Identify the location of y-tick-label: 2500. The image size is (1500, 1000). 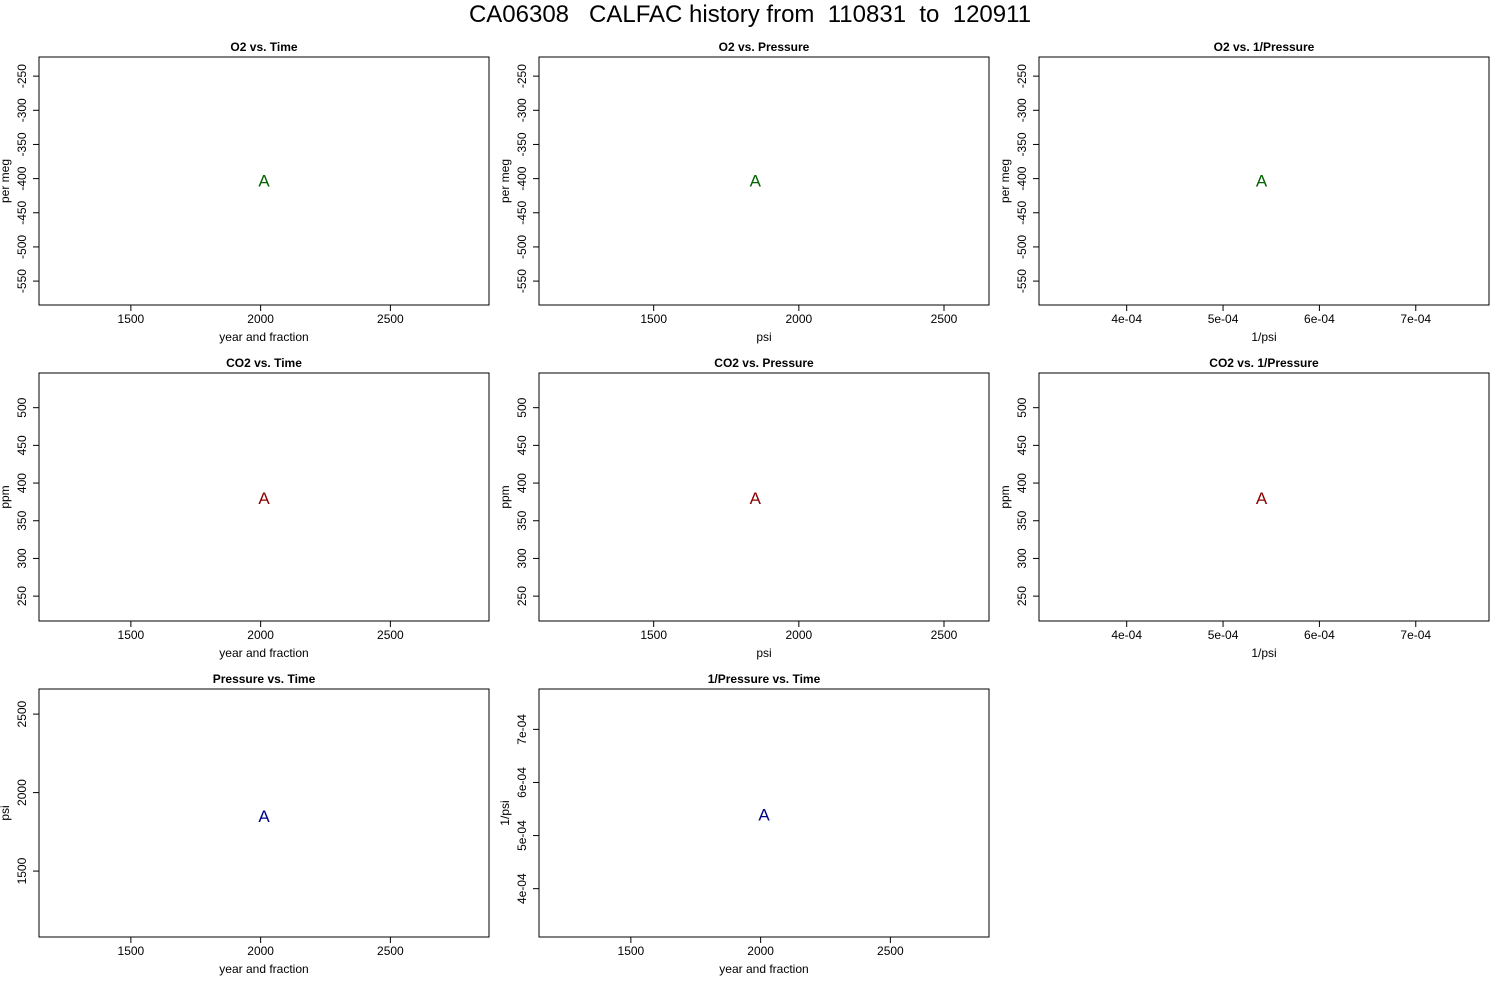
(22, 713).